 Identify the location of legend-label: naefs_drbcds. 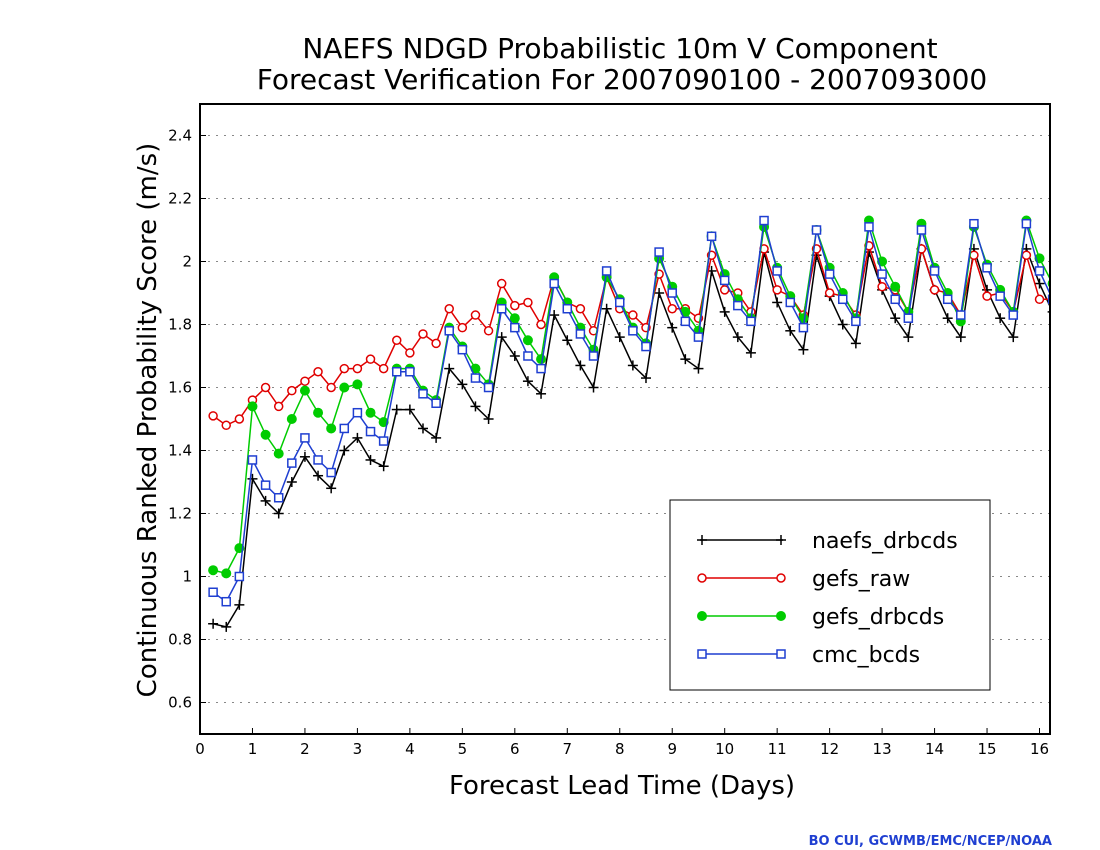
(885, 541).